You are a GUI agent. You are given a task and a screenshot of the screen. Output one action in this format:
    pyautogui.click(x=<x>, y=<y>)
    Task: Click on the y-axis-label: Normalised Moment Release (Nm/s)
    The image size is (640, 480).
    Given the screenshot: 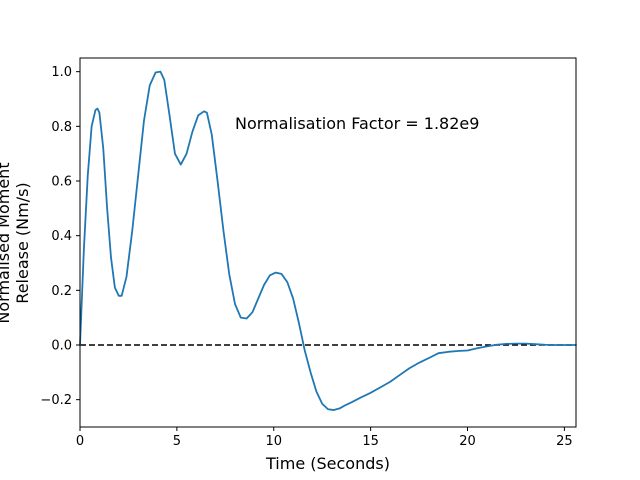 What is the action you would take?
    pyautogui.click(x=16, y=242)
    